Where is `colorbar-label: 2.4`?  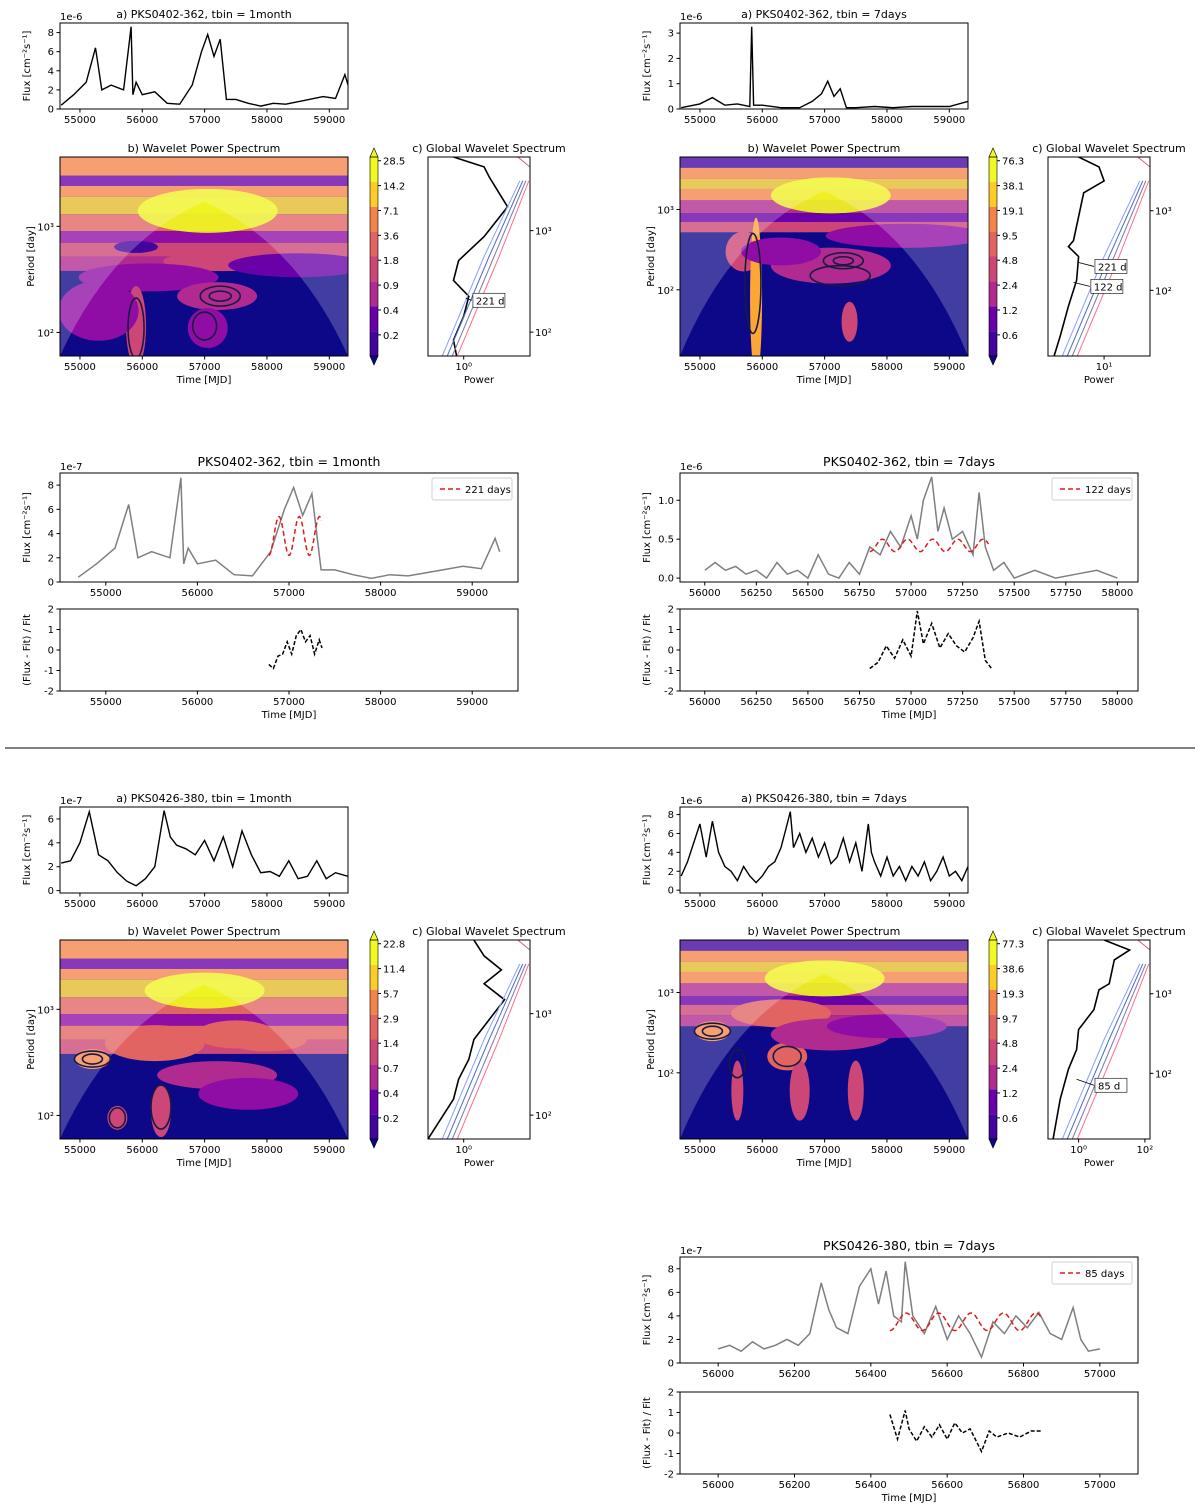
colorbar-label: 2.4 is located at coordinates (1010, 1069).